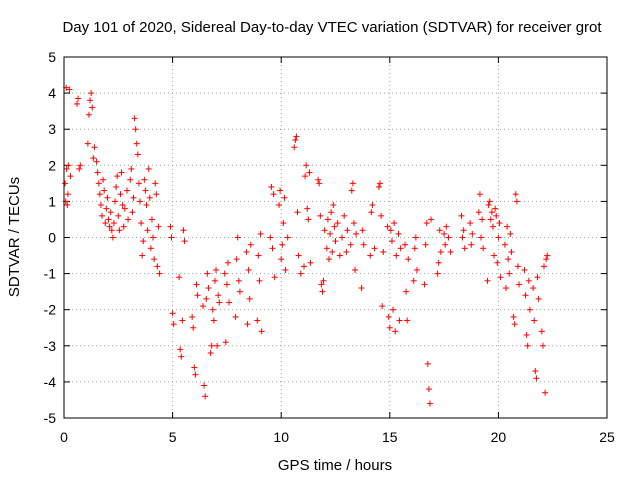 This screenshot has width=640, height=480. I want to click on y-tick-label: 5, so click(52, 57).